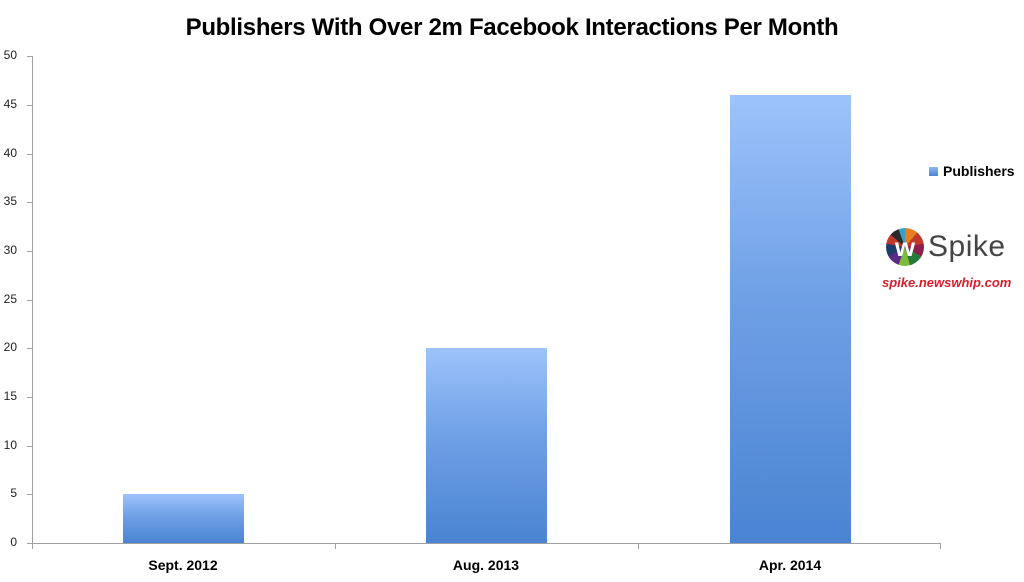  I want to click on y-tick-label: 45, so click(10, 104).